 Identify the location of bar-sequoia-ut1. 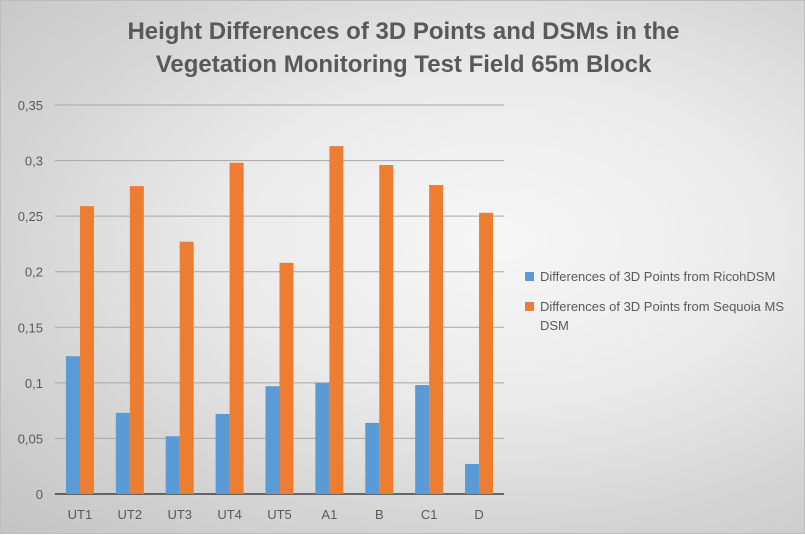
(86, 350).